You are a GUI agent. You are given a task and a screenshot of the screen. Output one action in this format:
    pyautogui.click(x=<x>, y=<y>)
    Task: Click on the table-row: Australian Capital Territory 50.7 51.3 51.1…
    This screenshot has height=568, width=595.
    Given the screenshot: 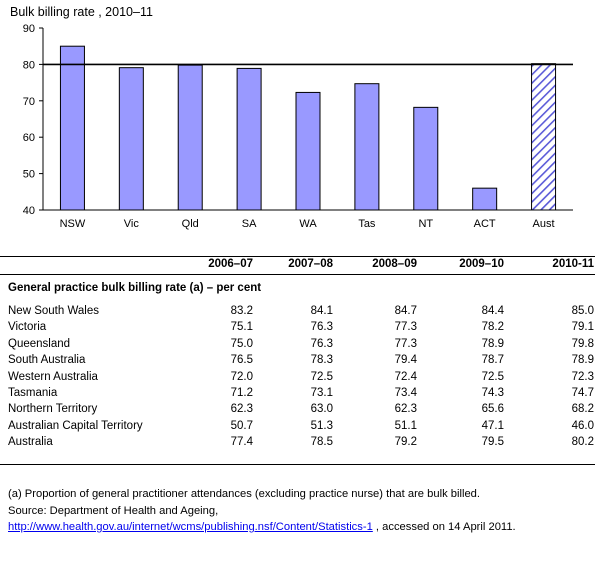 What is the action you would take?
    pyautogui.click(x=297, y=426)
    